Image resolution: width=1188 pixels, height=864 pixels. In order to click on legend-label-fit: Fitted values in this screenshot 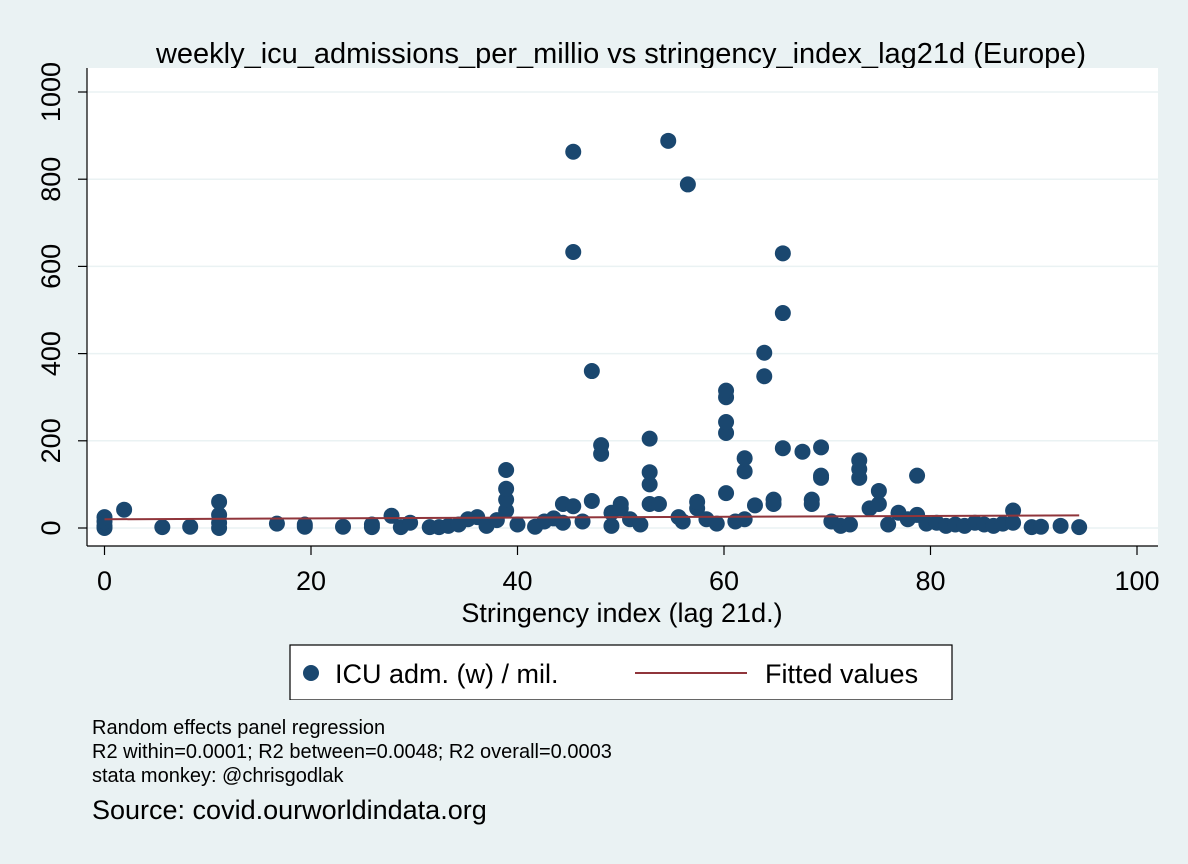, I will do `click(841, 674)`.